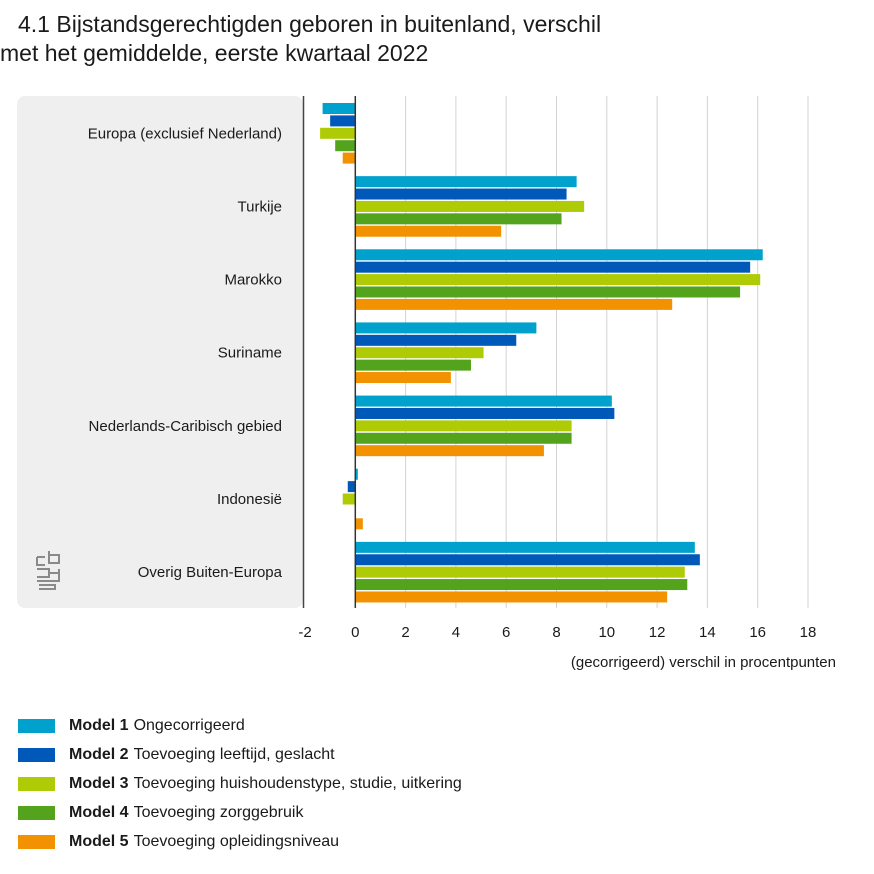 Image resolution: width=874 pixels, height=874 pixels. What do you see at coordinates (757, 632) in the screenshot?
I see `x-tick-label: 16` at bounding box center [757, 632].